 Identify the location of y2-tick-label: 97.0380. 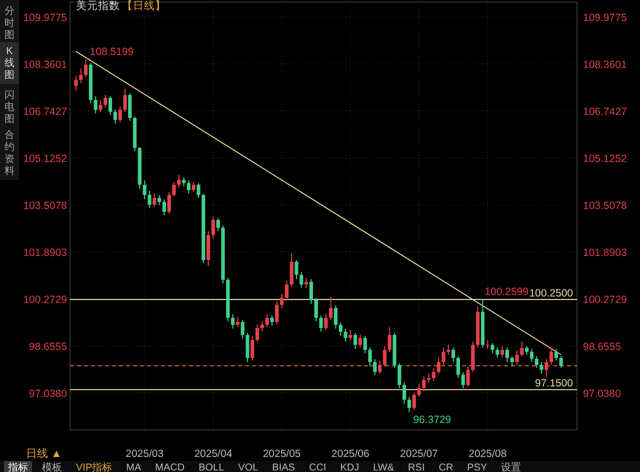
(602, 394).